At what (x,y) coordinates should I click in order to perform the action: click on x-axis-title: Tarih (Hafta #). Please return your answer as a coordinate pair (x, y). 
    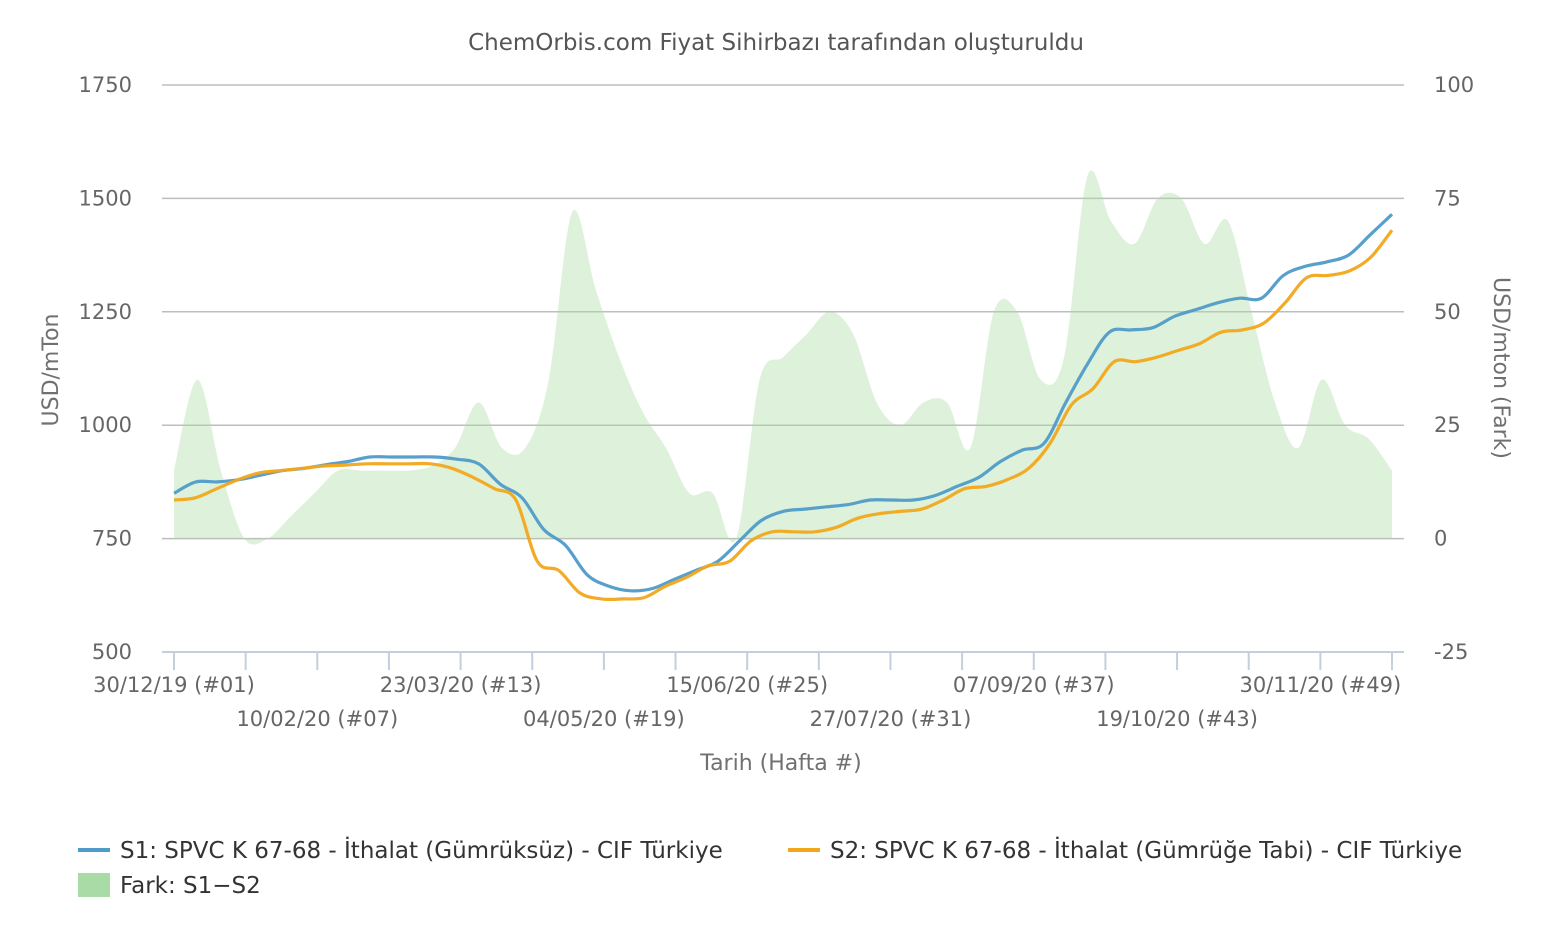
    Looking at the image, I should click on (780, 763).